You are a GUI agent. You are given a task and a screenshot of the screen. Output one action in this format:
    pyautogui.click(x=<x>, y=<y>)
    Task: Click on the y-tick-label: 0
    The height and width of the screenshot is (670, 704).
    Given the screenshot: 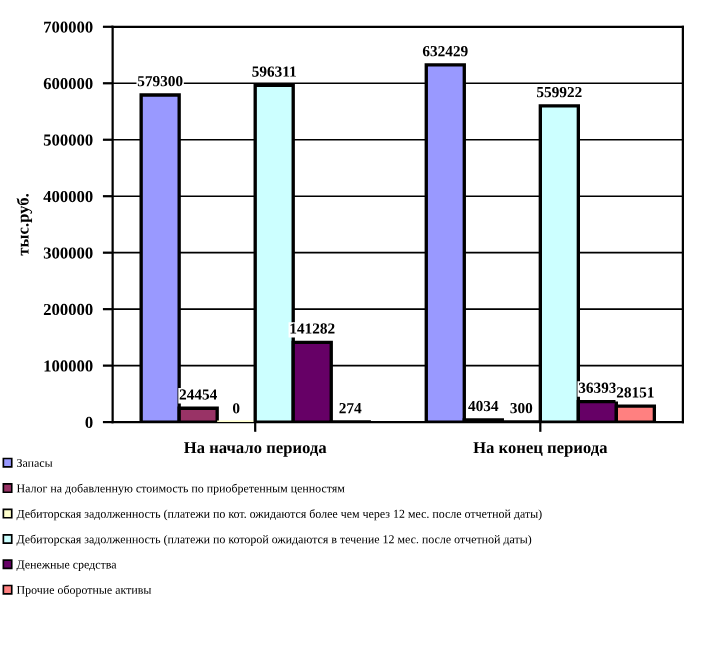 What is the action you would take?
    pyautogui.click(x=89, y=422)
    